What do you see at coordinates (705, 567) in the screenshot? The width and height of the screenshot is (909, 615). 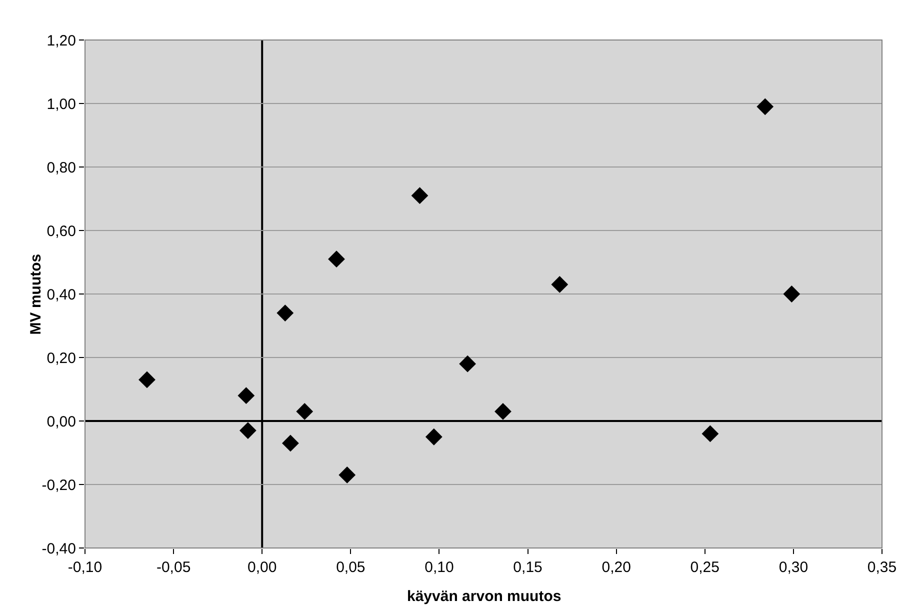 I see `x-tick-label: 0,25` at bounding box center [705, 567].